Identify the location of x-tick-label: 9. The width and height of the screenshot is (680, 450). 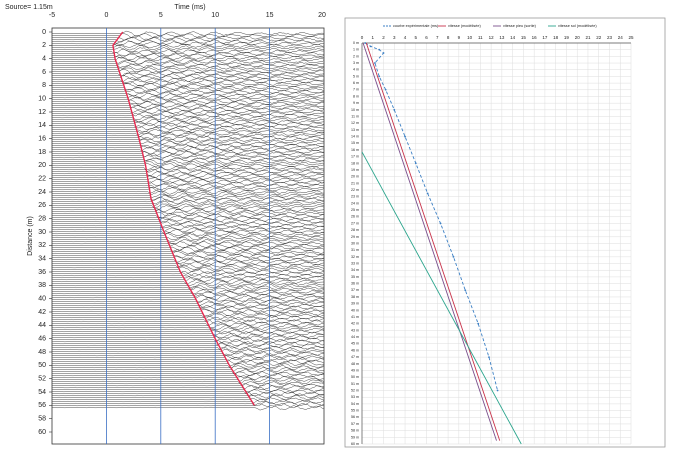
(459, 37).